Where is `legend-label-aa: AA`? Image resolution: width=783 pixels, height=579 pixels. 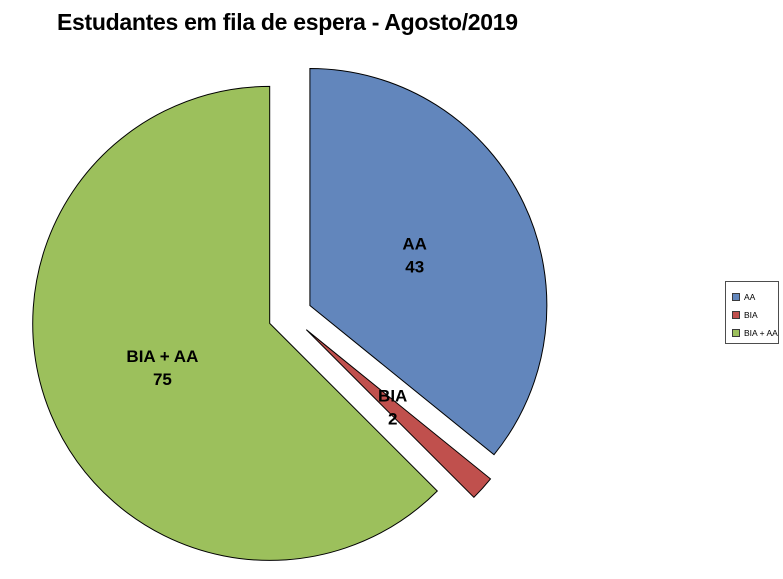 legend-label-aa: AA is located at coordinates (750, 296).